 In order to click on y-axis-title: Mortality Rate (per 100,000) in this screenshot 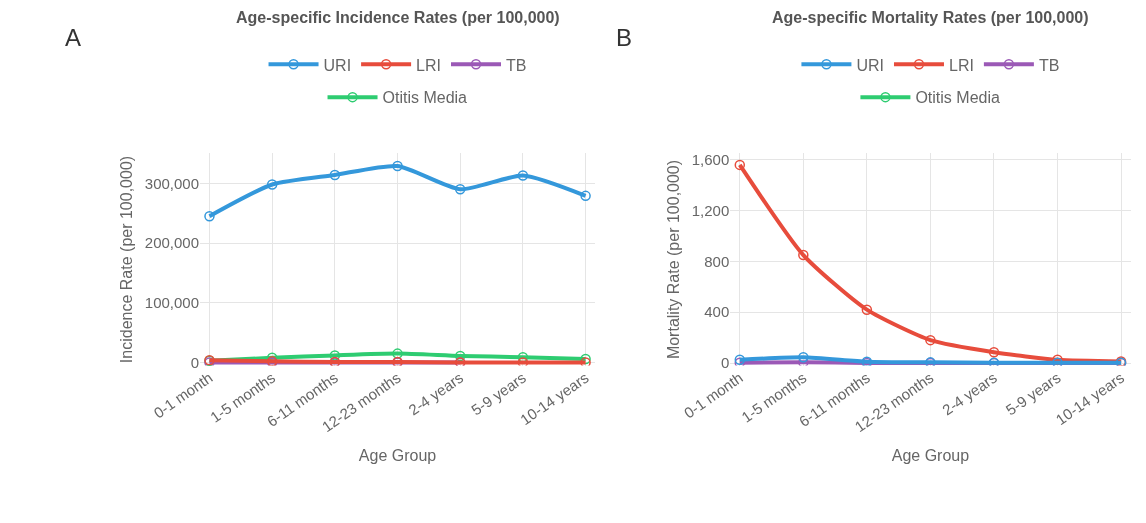, I will do `click(673, 259)`.